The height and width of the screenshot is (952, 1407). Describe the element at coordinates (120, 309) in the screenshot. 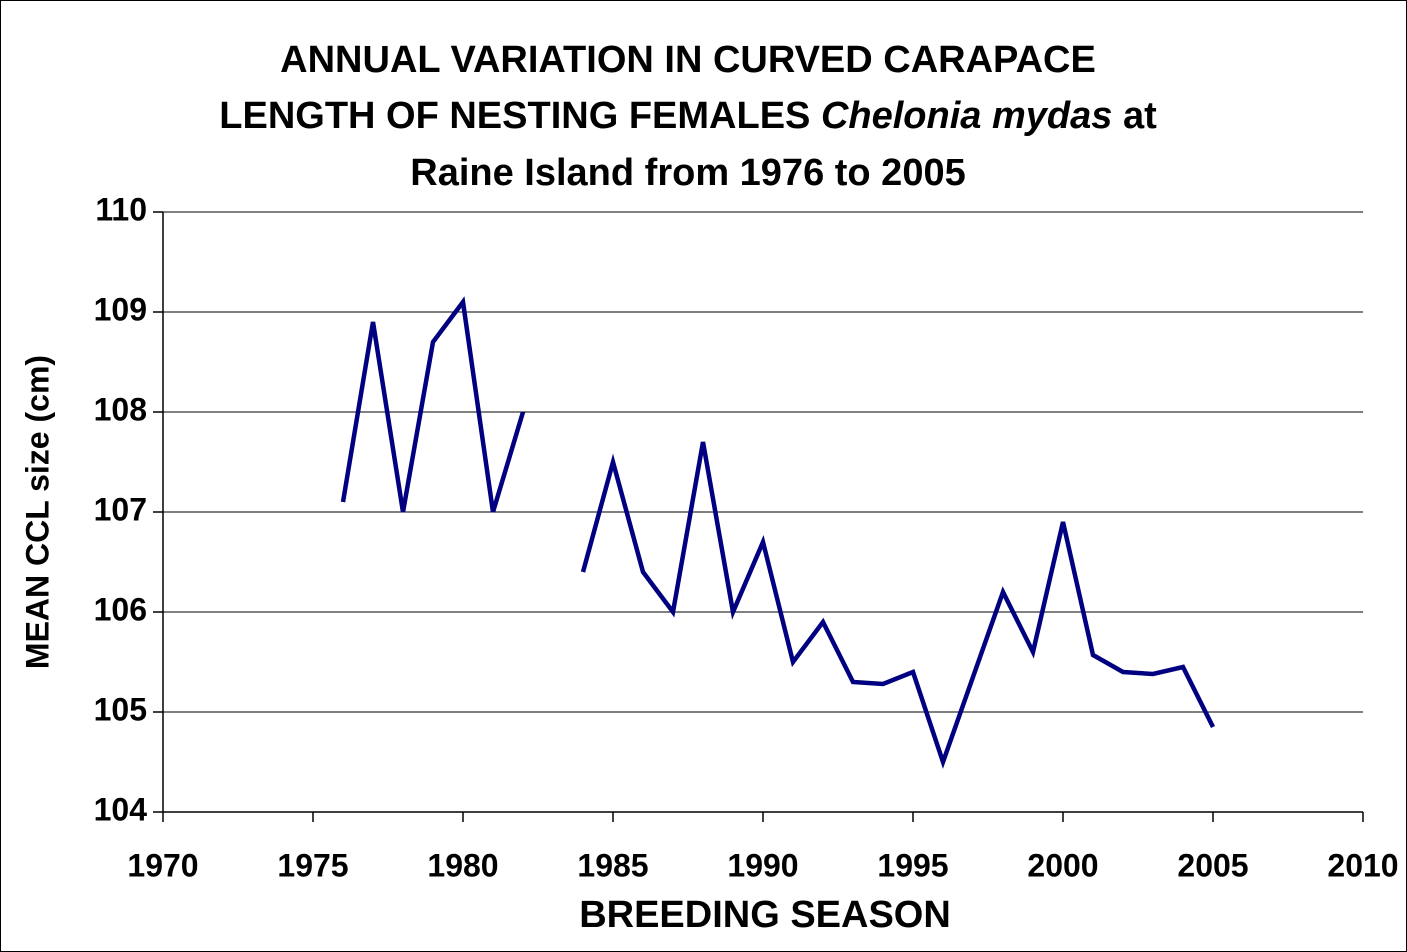

I see `y-tick-label: 109` at that location.